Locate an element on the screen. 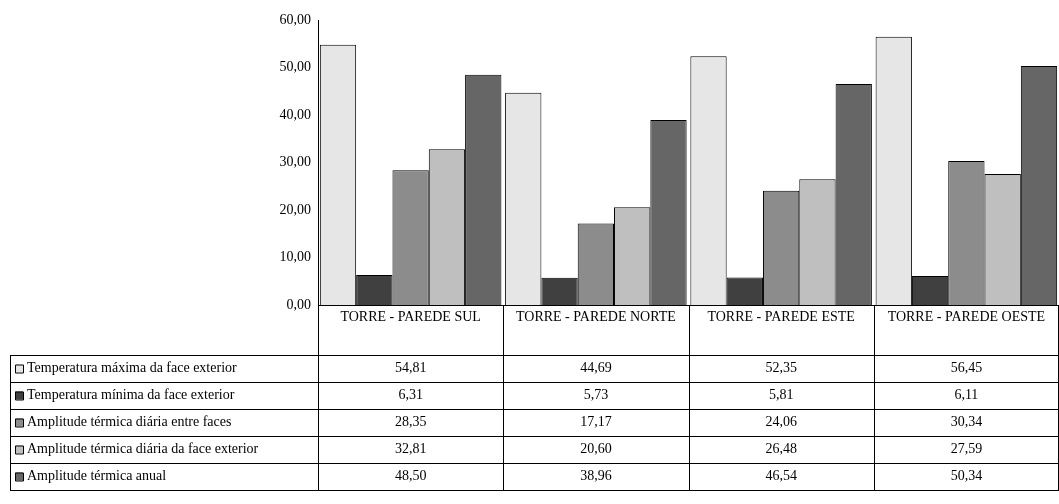  data-label: 56,45 is located at coordinates (966, 368).